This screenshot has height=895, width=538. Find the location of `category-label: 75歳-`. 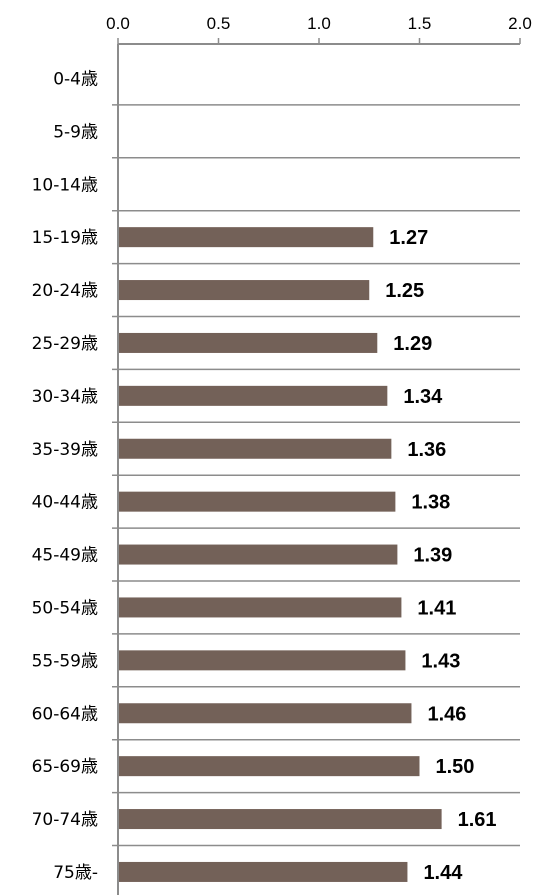

category-label: 75歳- is located at coordinates (75, 873).